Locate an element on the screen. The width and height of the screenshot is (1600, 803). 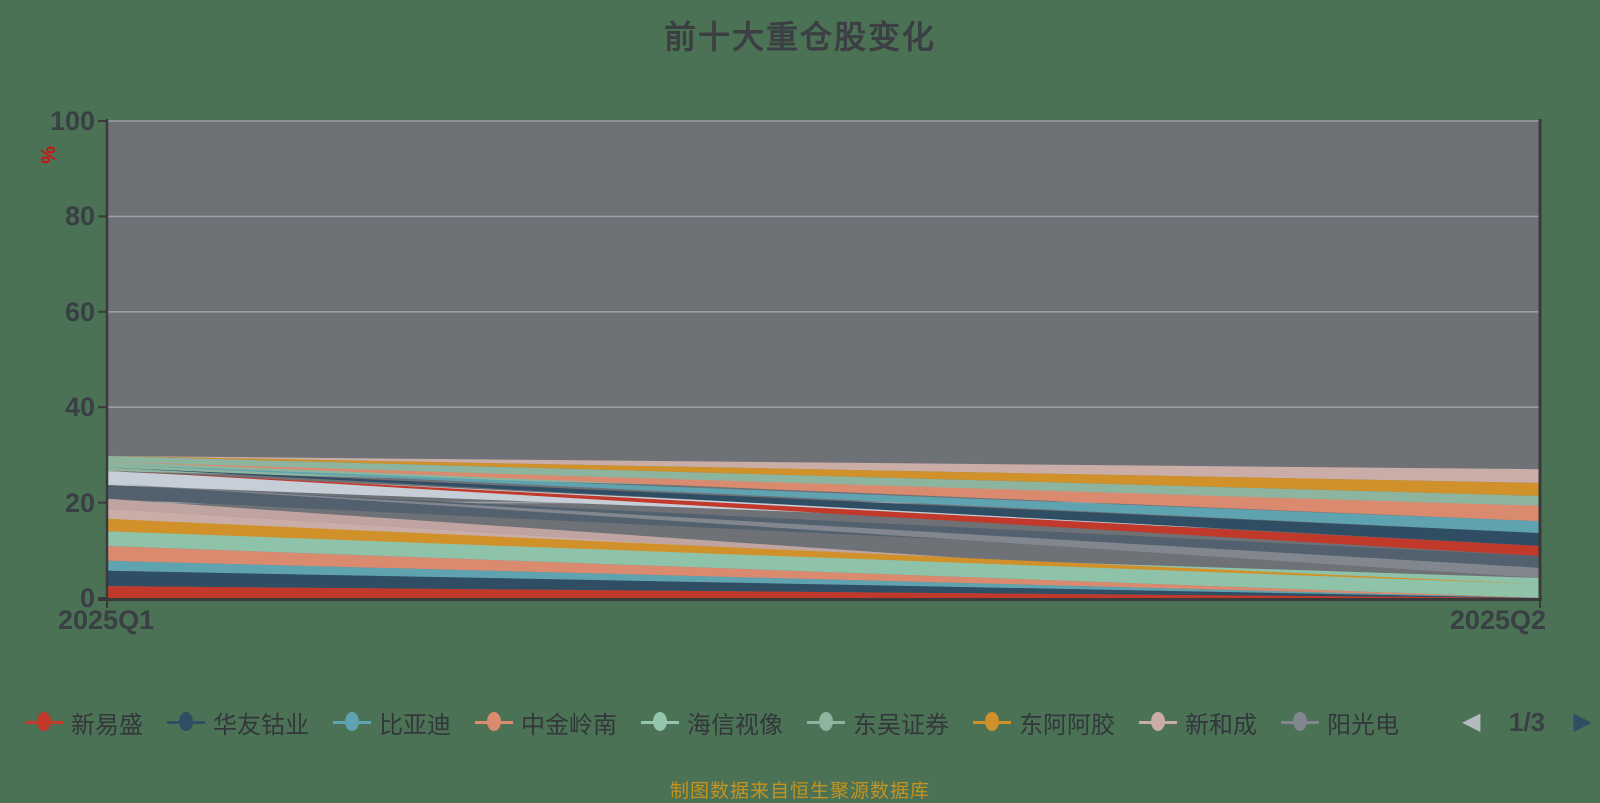
legend-item-1: 新易盛 is located at coordinates (84, 722).